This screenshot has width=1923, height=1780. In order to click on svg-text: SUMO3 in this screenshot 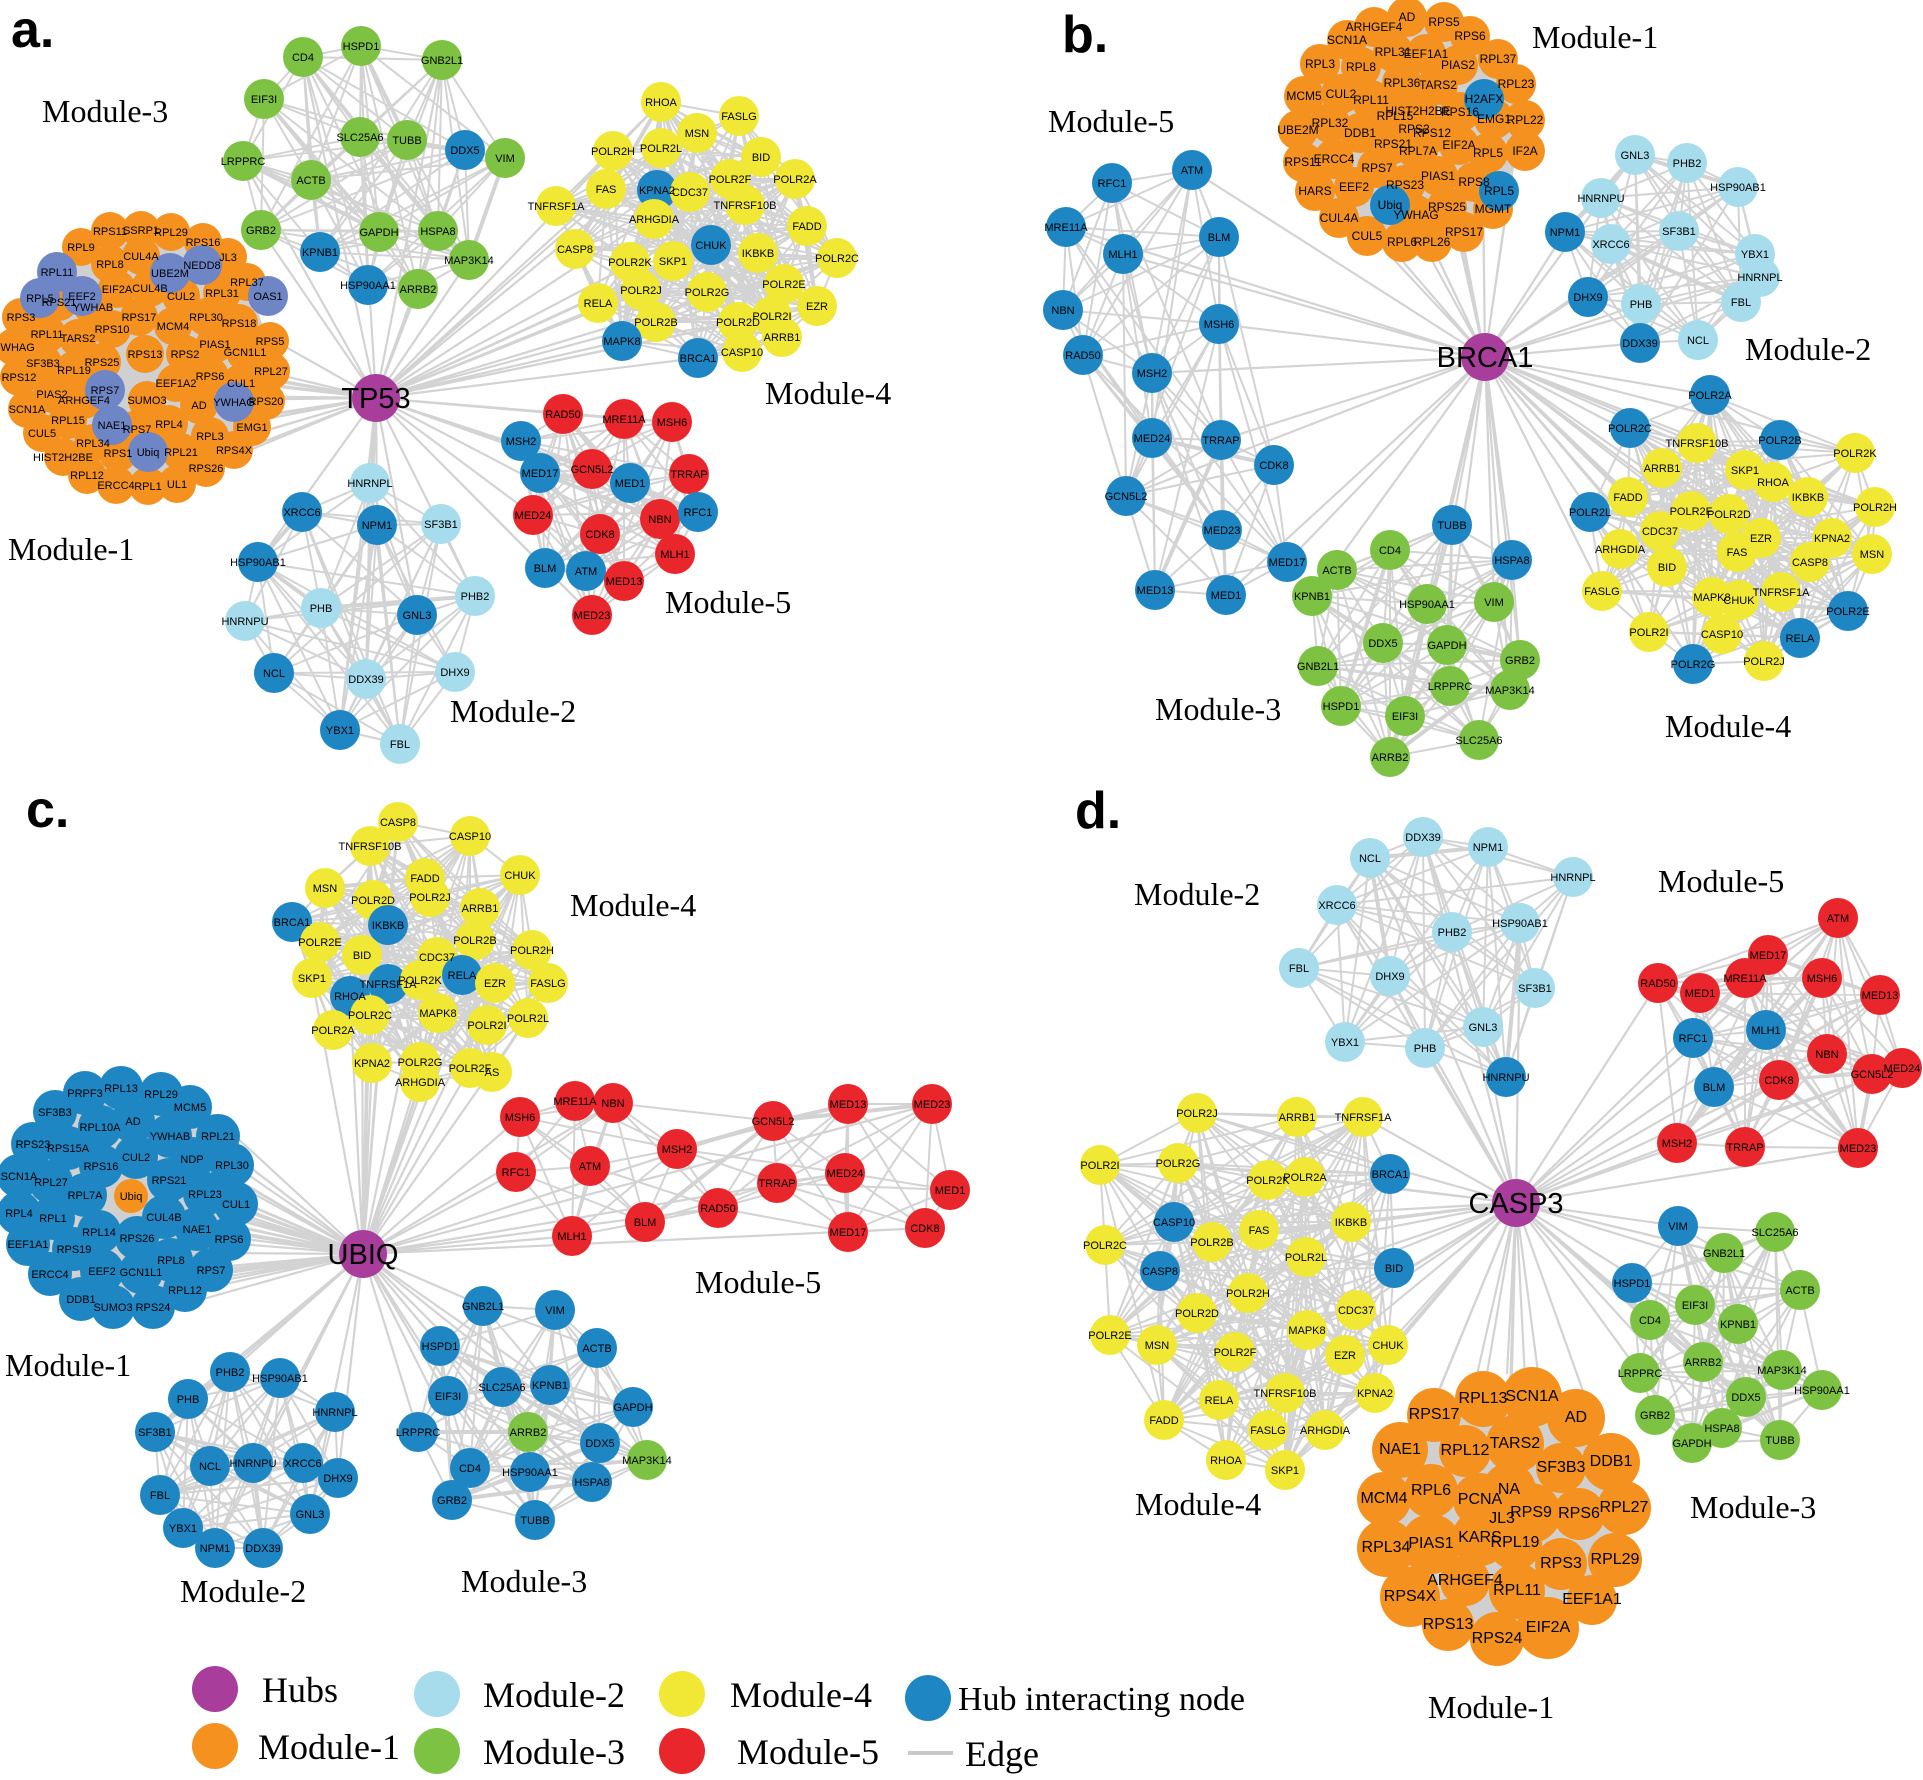, I will do `click(146, 401)`.